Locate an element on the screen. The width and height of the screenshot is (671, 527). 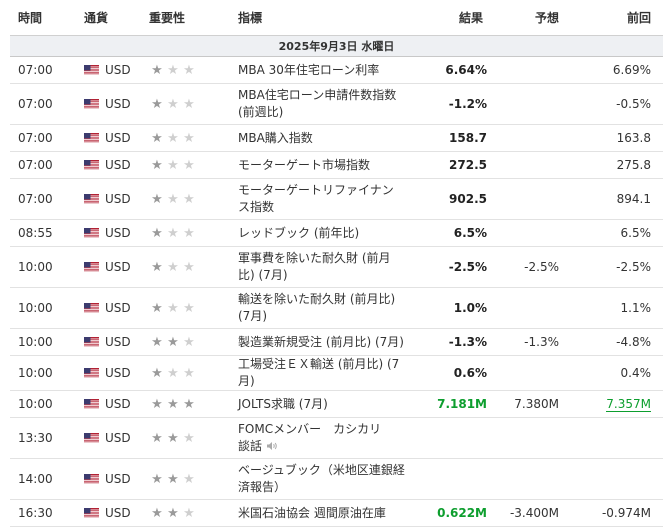
event-name: 軍事費を除いた耐久財 (前月比) (7月) is located at coordinates (320, 267).